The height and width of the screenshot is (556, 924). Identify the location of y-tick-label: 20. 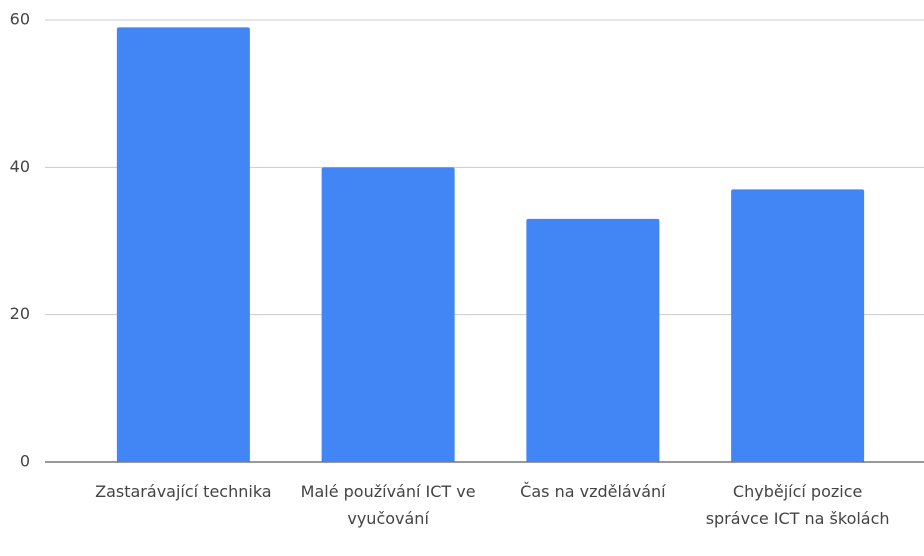
(20, 313).